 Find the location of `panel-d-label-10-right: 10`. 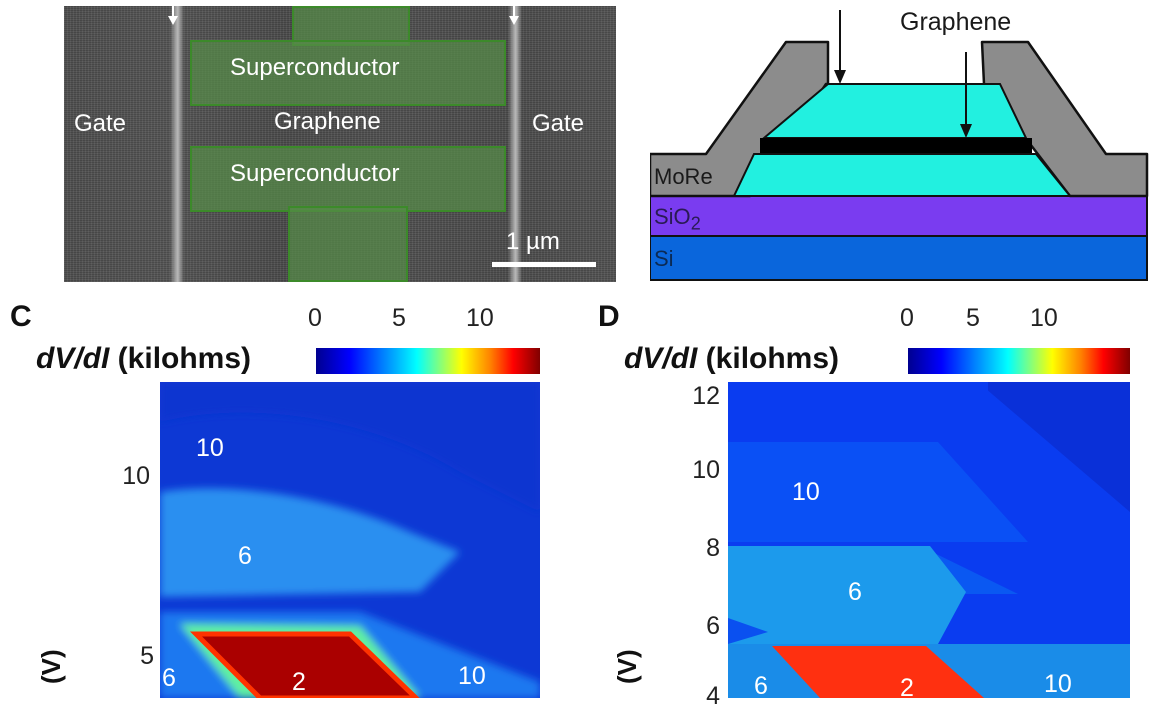

panel-d-label-10-right: 10 is located at coordinates (1058, 684).